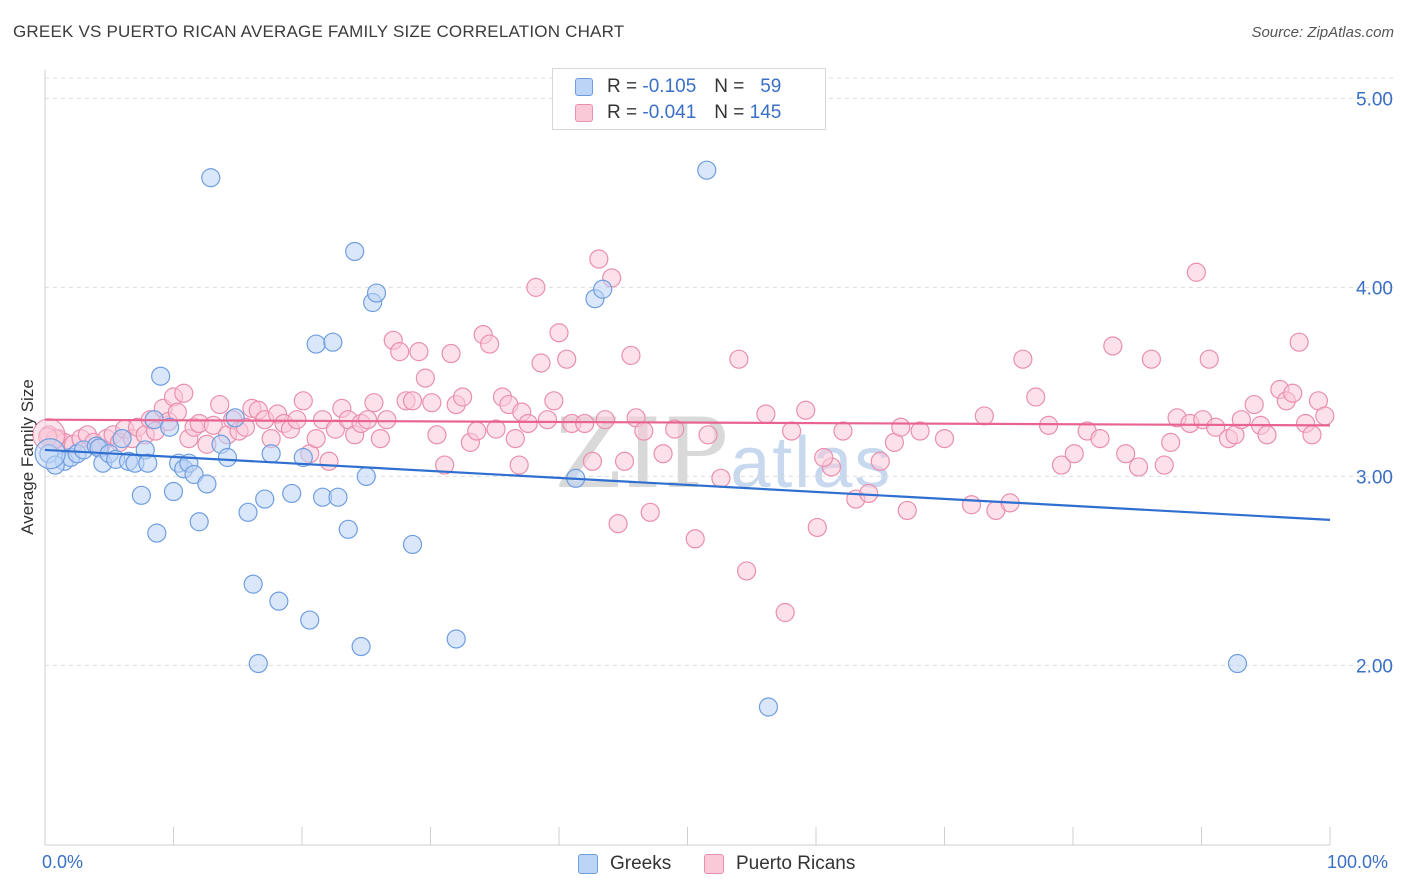  What do you see at coordinates (1374, 99) in the screenshot?
I see `y-tick-label: 5.00` at bounding box center [1374, 99].